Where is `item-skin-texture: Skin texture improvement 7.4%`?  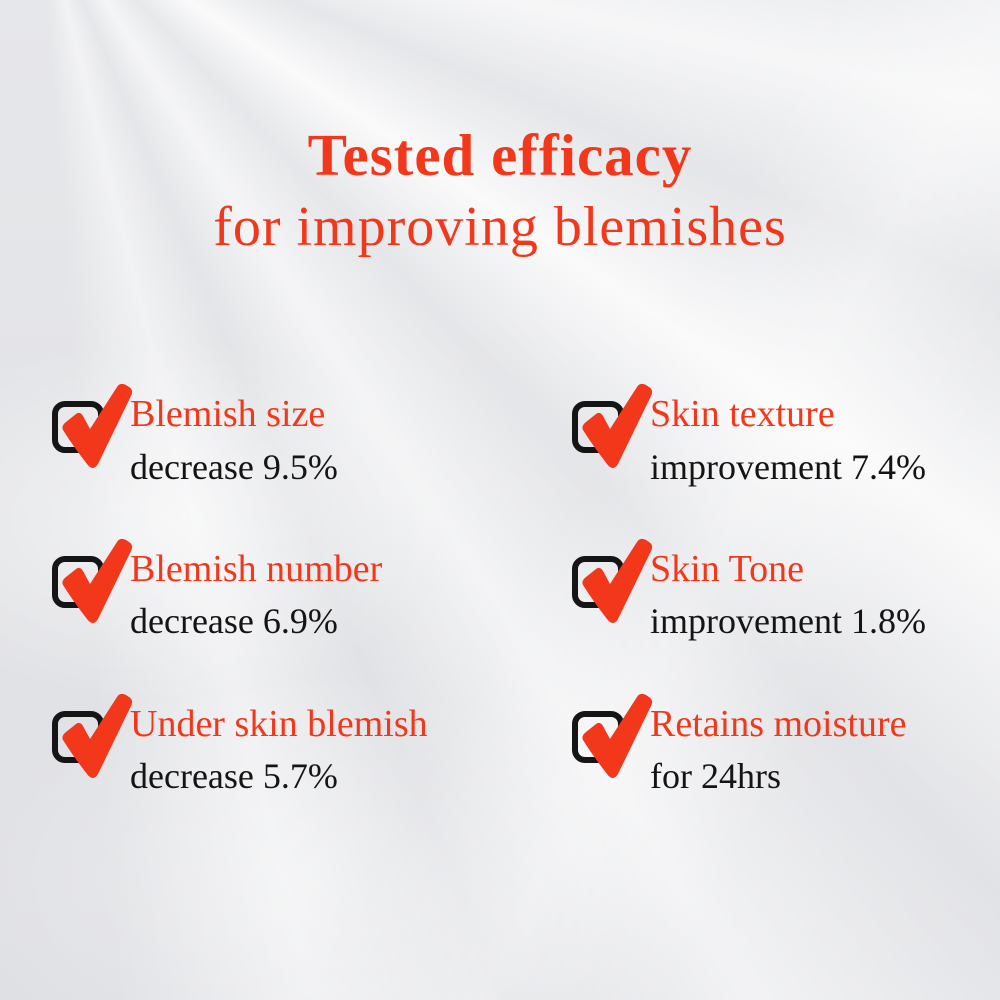
item-skin-texture: Skin texture improvement 7.4% is located at coordinates (776, 436).